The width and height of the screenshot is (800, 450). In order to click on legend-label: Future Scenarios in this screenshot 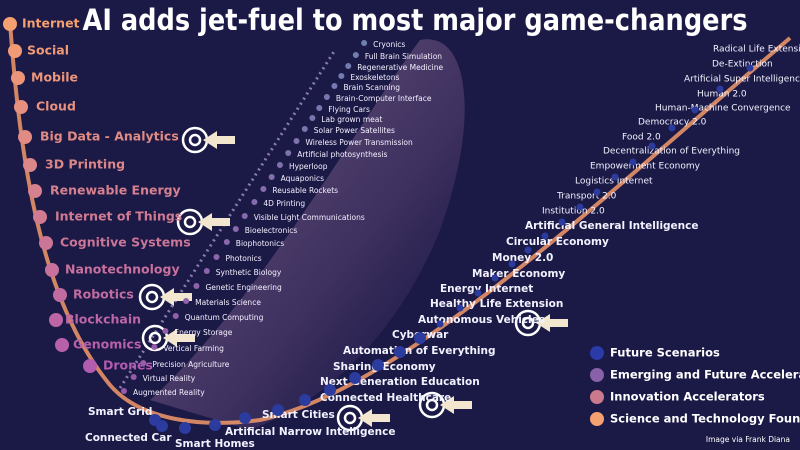, I will do `click(665, 353)`.